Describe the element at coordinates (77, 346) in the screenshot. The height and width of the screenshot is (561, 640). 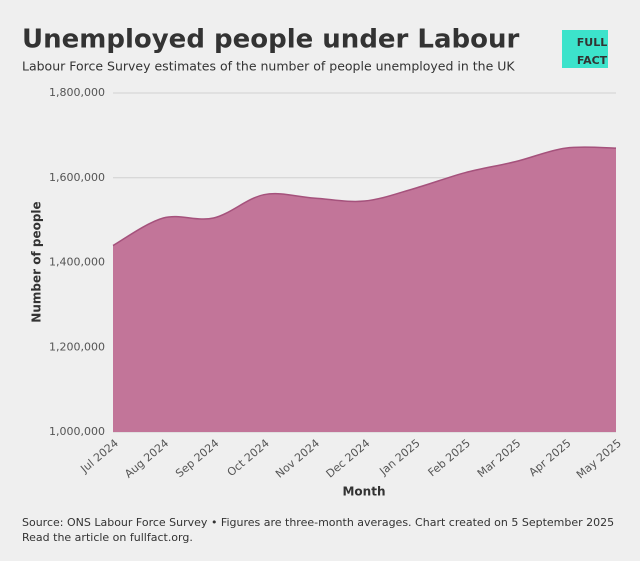
I see `y-tick-label: 1,200,000` at that location.